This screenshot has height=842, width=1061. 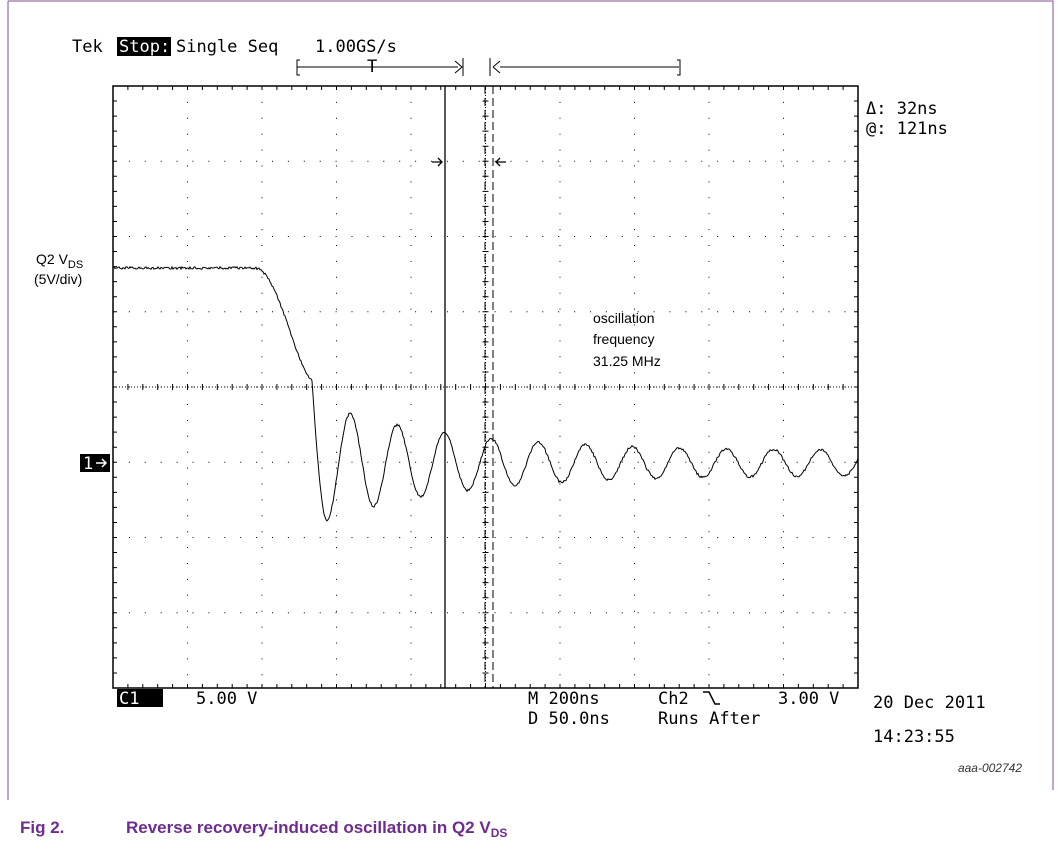 I want to click on channel-name: Q2 VDS, so click(x=59, y=261).